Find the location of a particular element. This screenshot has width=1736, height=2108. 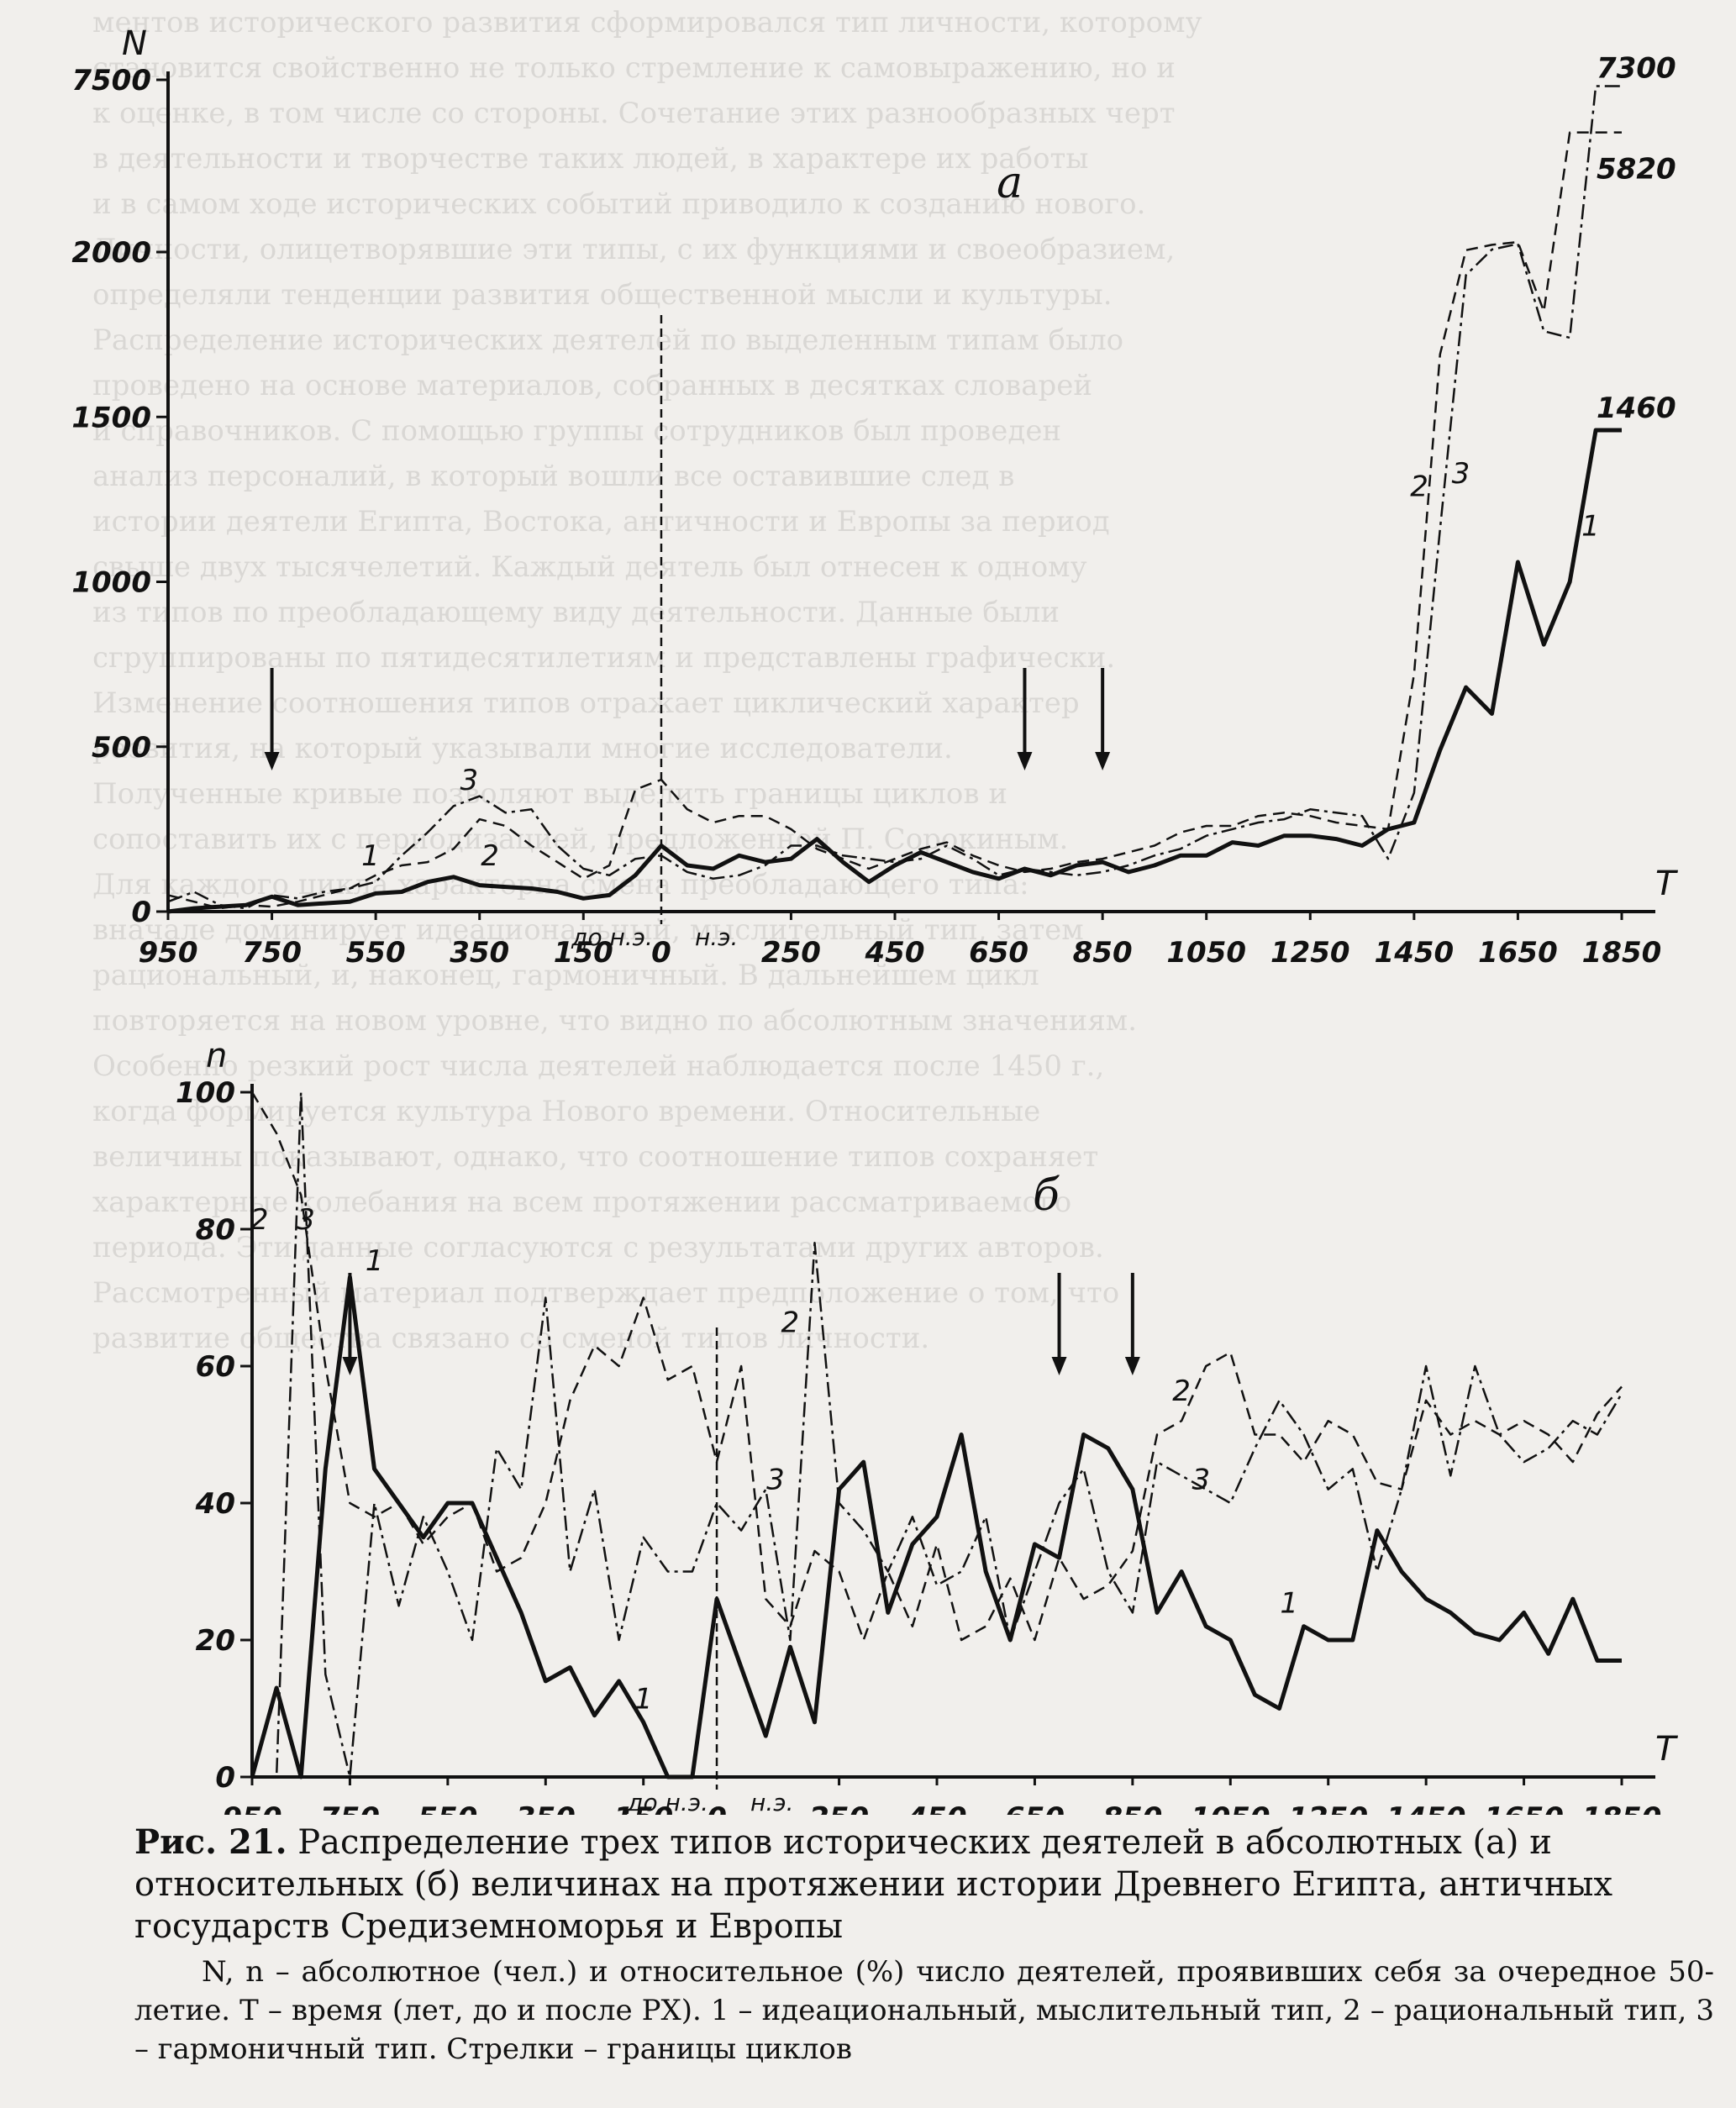

y-axis-title: N is located at coordinates (134, 43).